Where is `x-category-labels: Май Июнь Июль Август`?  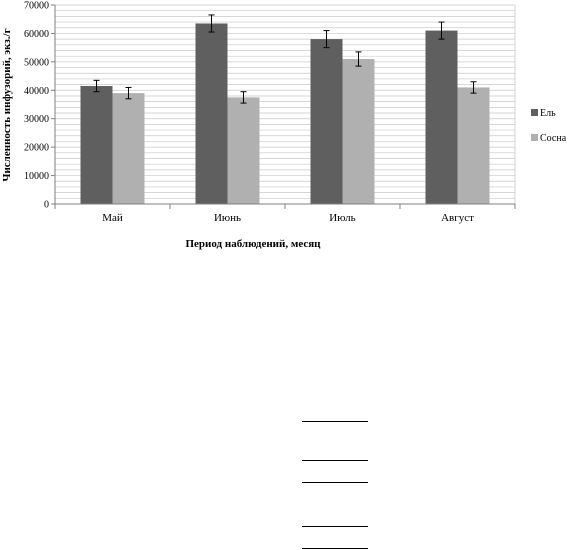 x-category-labels: Май Июнь Июль Август is located at coordinates (288, 218).